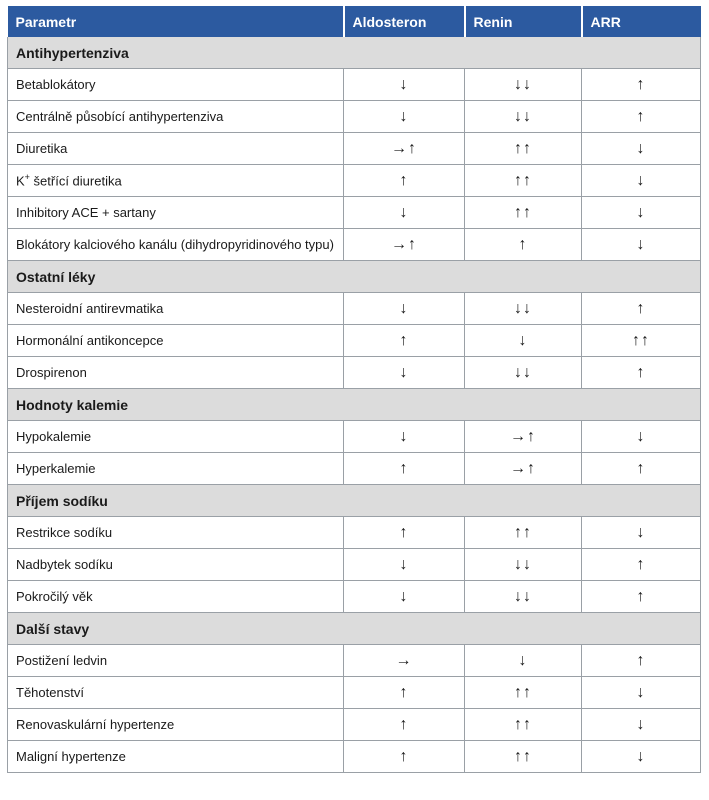 The image size is (709, 800). I want to click on section-row: Hodnoty kalemie, so click(354, 404).